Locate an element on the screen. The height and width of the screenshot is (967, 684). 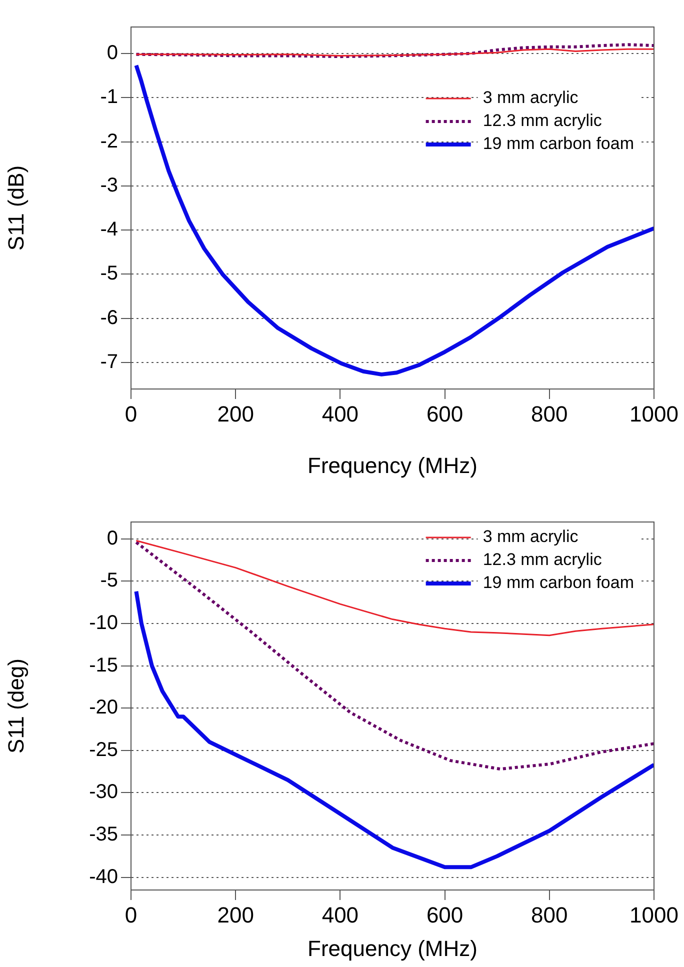
y-tick-label: -30 is located at coordinates (103, 792).